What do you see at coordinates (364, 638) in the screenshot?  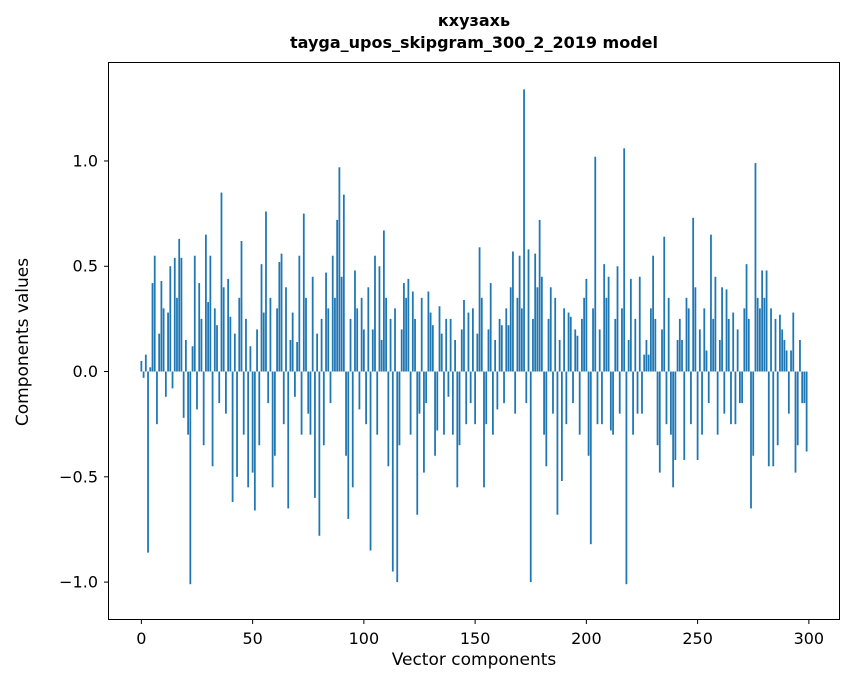 I see `svg-text: 100` at bounding box center [364, 638].